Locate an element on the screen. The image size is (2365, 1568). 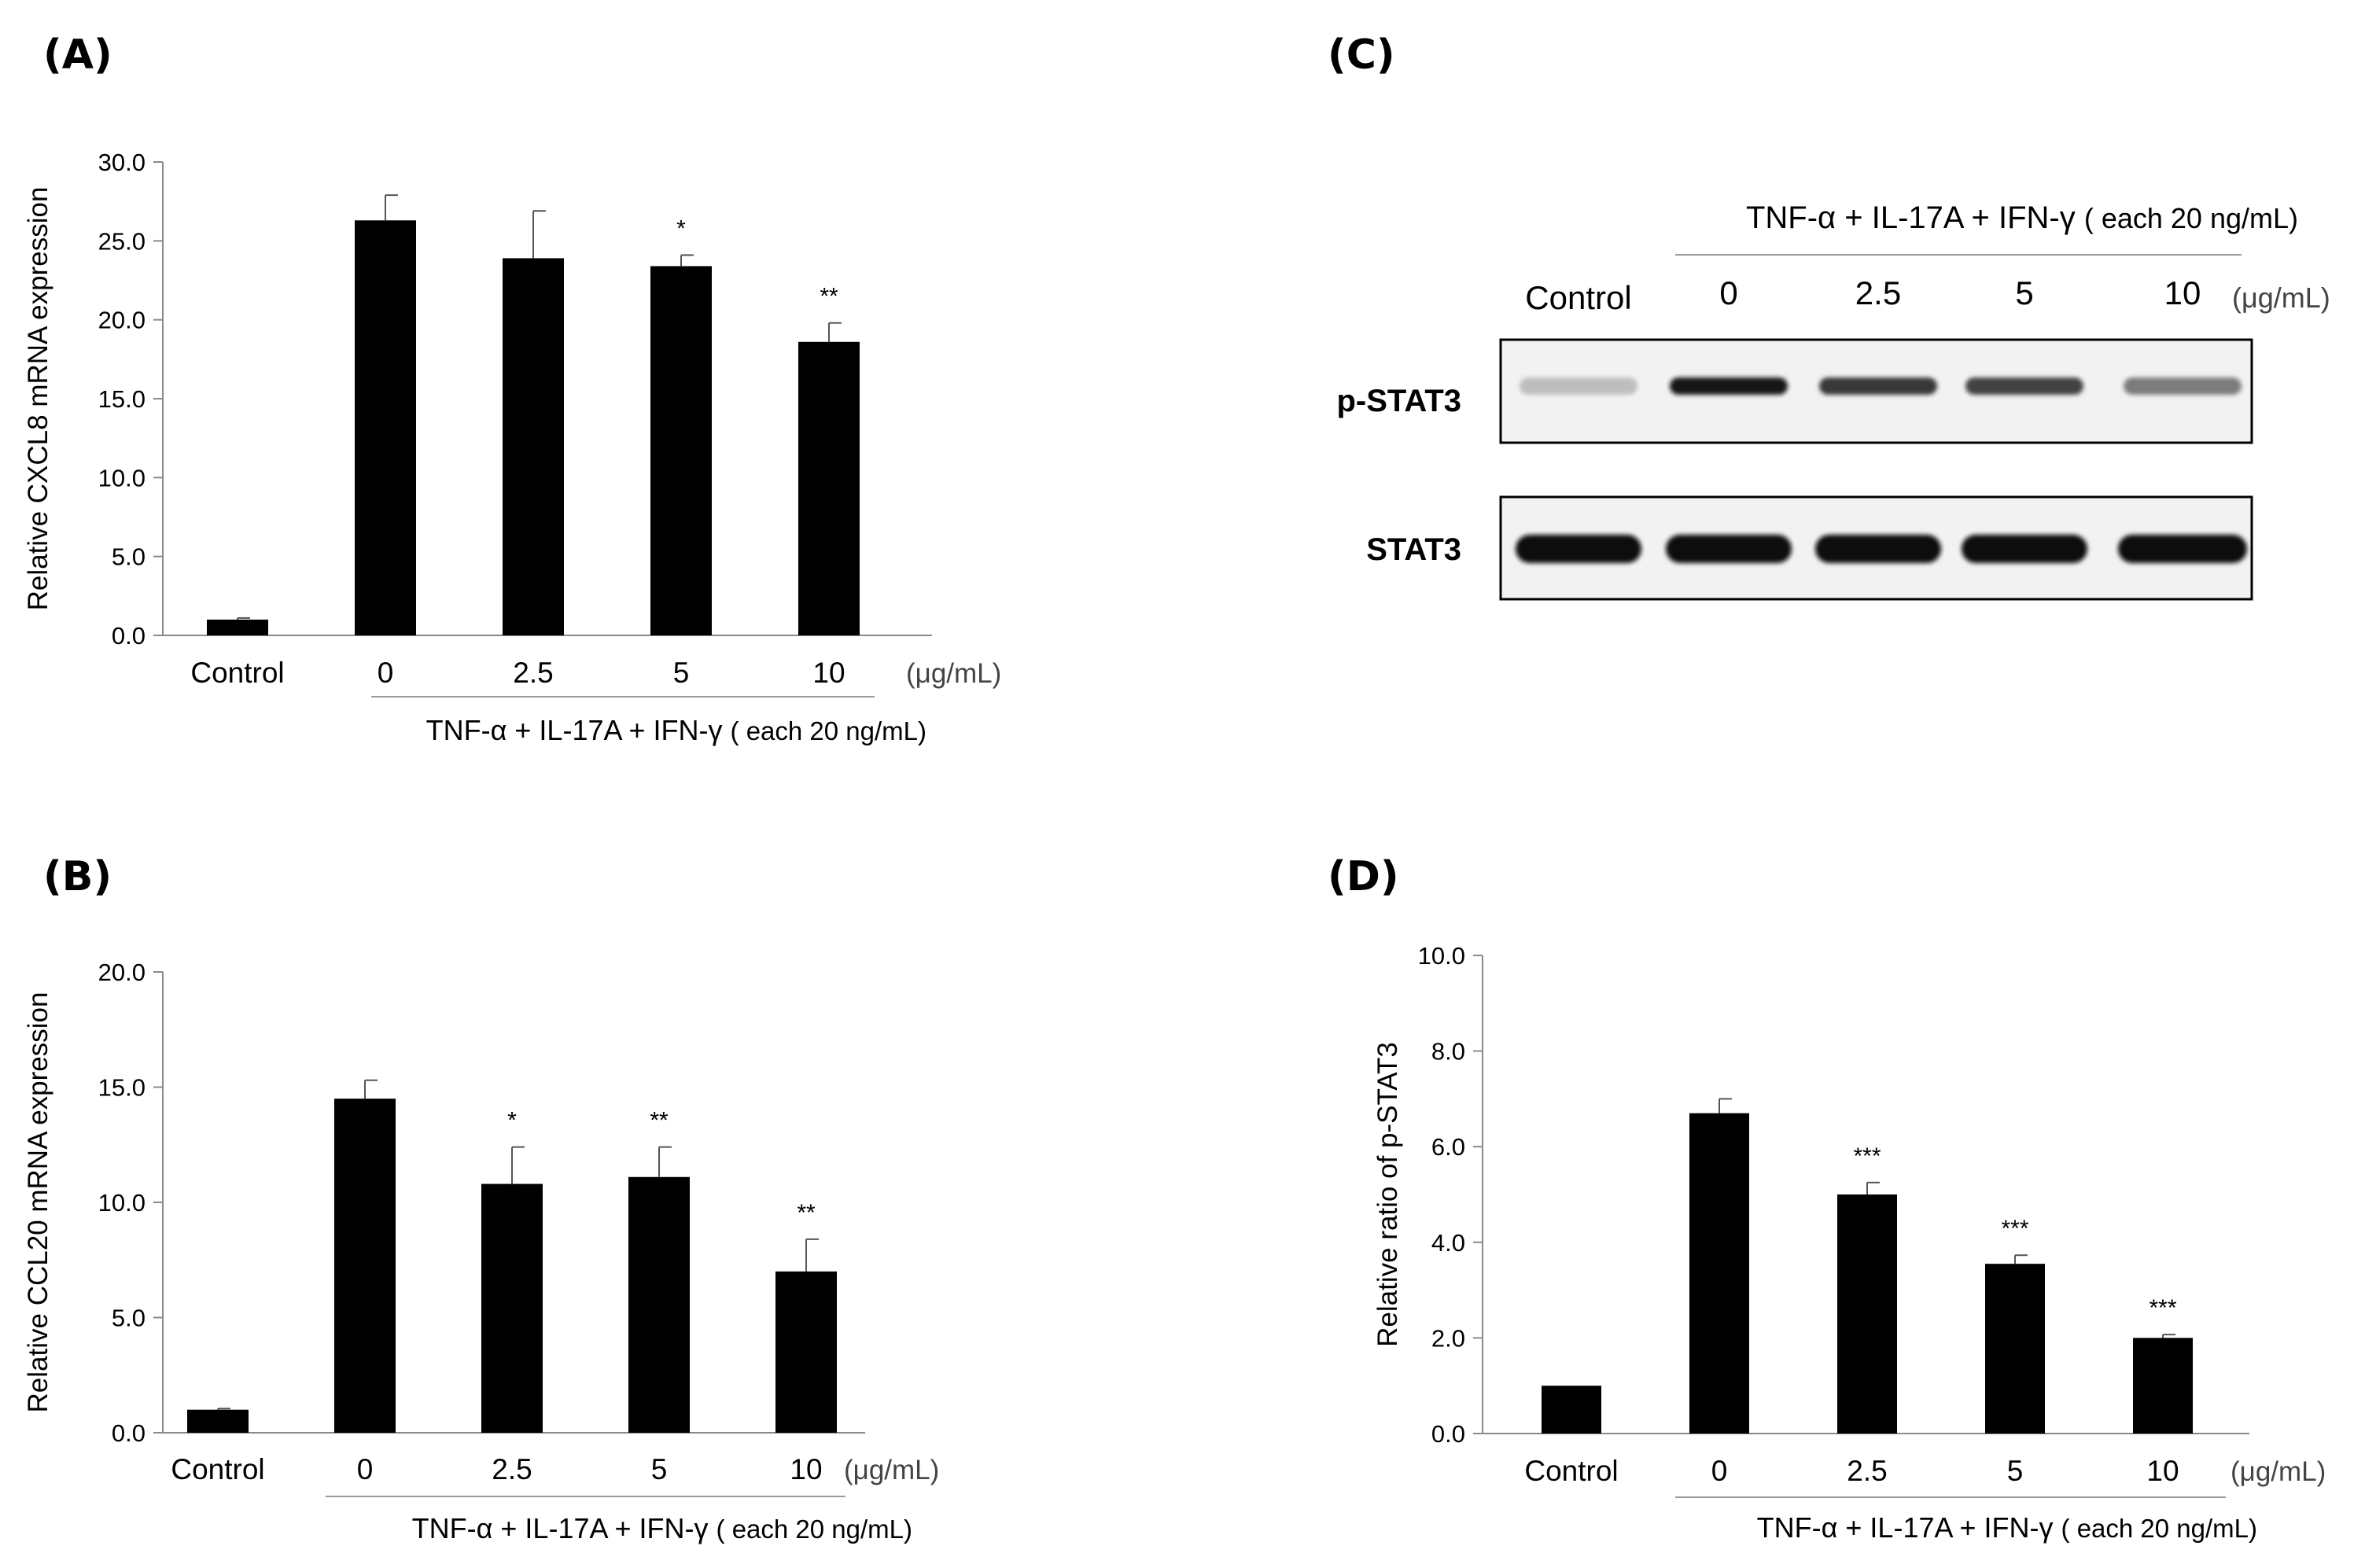
chart-a-category-label: 2.5 is located at coordinates (533, 673).